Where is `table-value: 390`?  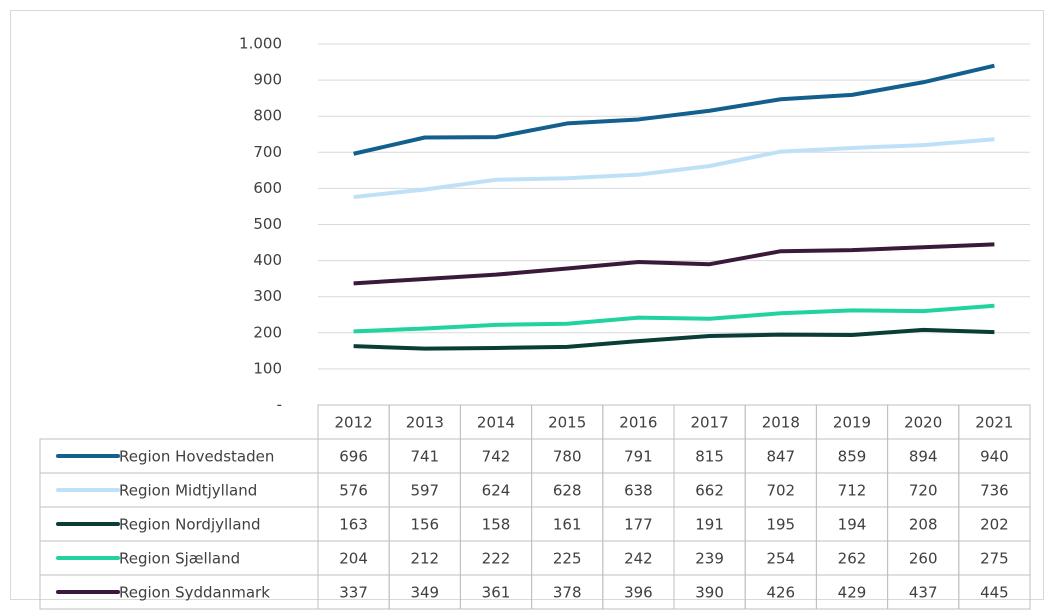 table-value: 390 is located at coordinates (709, 593).